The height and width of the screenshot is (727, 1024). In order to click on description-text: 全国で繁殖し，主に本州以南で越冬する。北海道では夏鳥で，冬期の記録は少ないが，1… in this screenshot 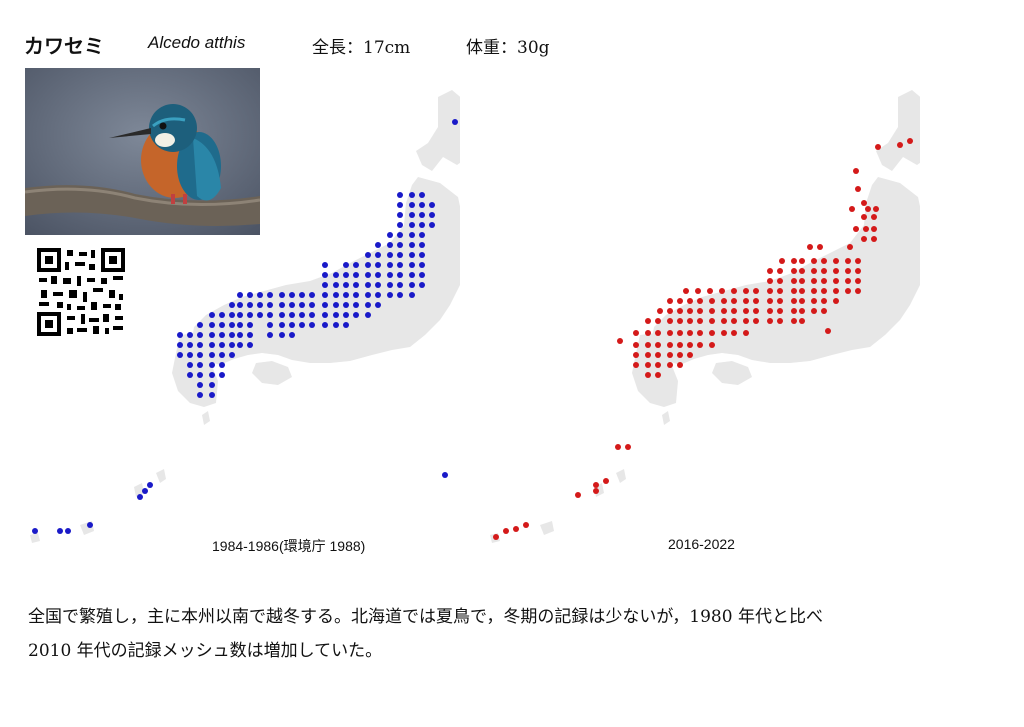, I will do `click(518, 634)`.